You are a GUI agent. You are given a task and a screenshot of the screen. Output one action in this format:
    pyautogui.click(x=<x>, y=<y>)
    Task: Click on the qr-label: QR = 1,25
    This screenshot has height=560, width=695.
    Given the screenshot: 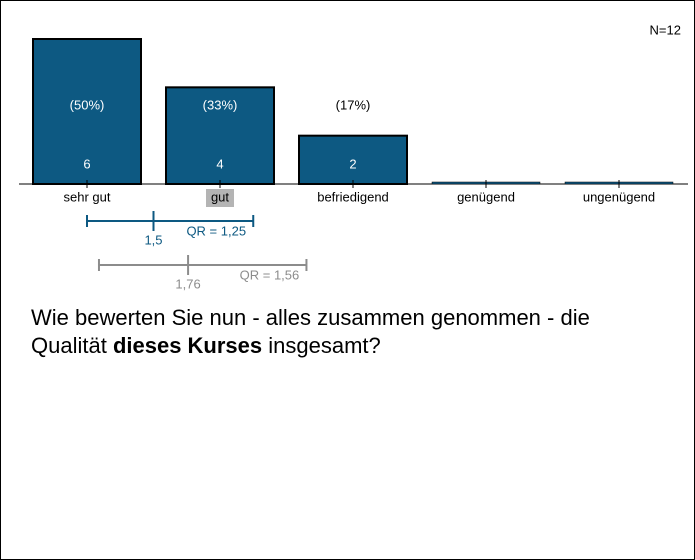 What is the action you would take?
    pyautogui.click(x=216, y=230)
    